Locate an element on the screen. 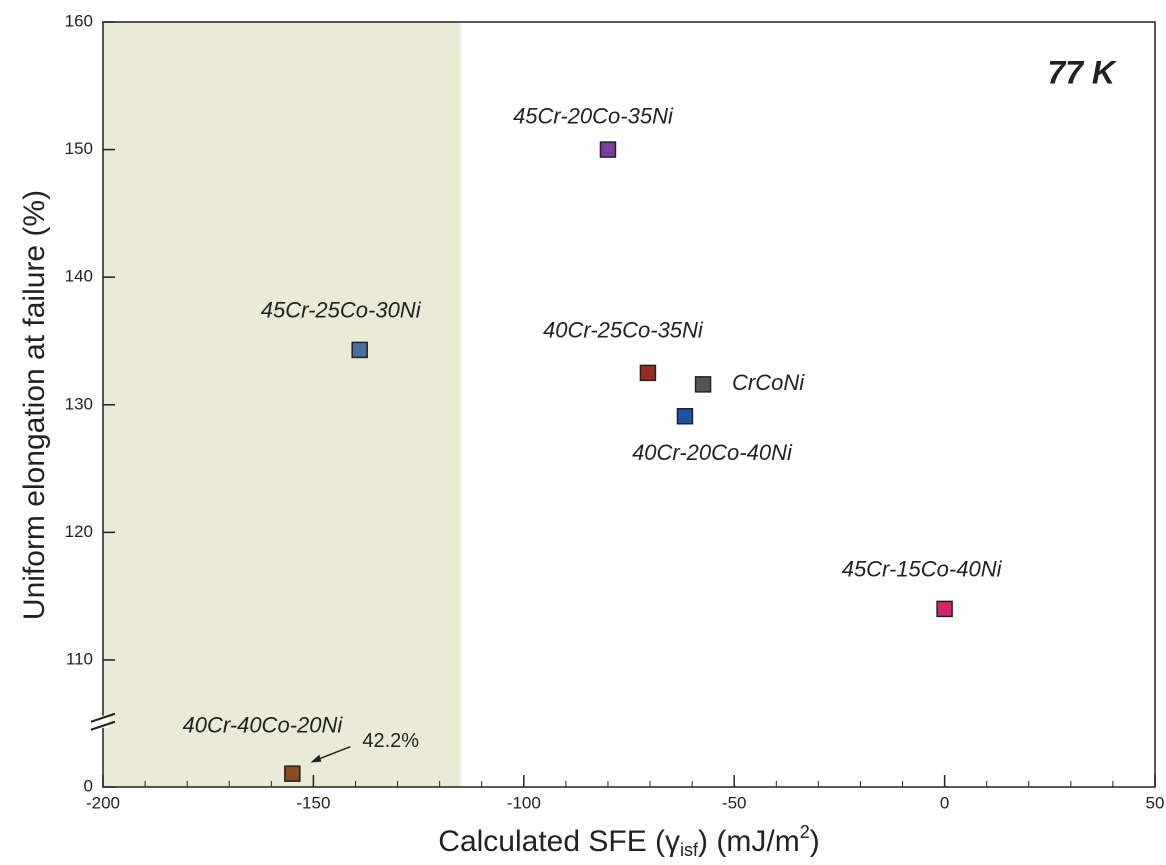 The height and width of the screenshot is (865, 1166). y-tick-label: 130 is located at coordinates (79, 403).